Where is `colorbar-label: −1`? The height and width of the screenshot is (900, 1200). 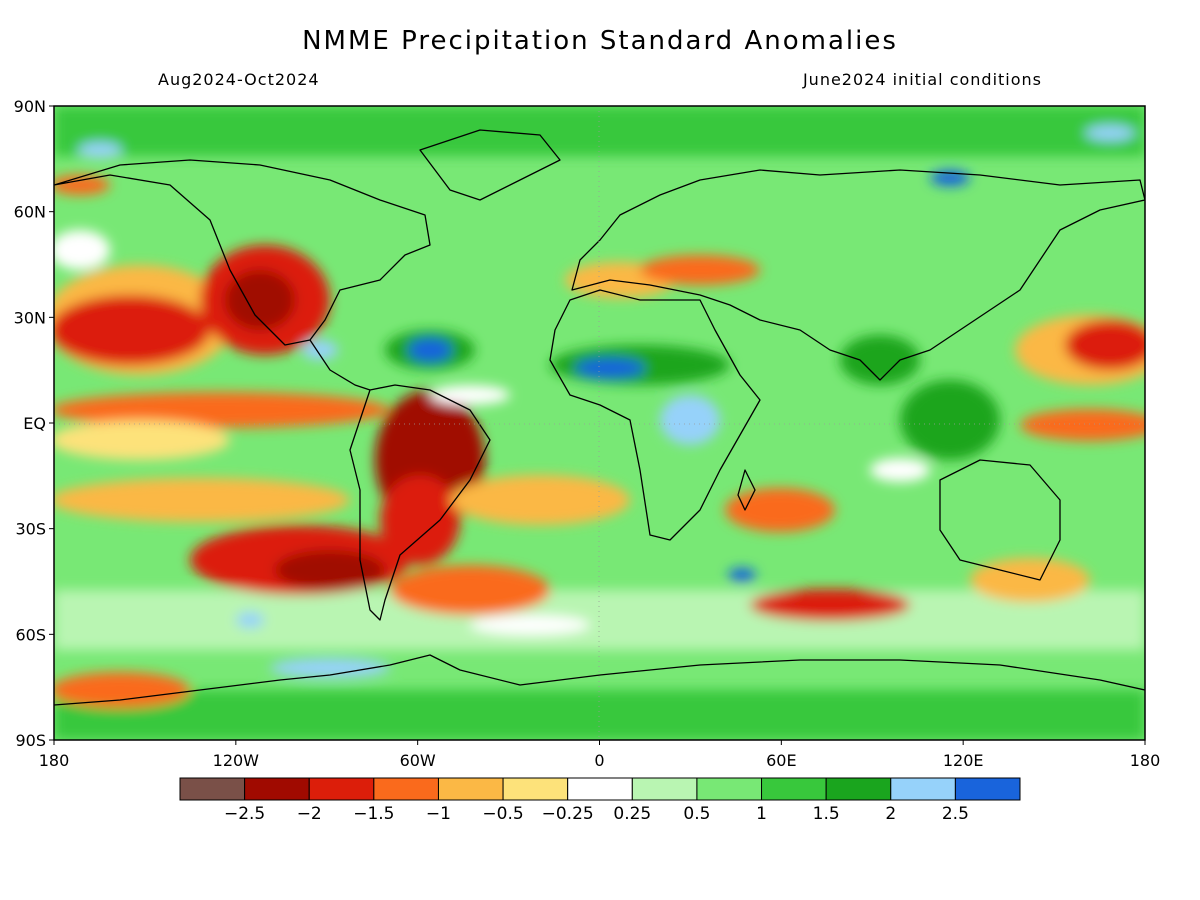
colorbar-label: −1 is located at coordinates (438, 814).